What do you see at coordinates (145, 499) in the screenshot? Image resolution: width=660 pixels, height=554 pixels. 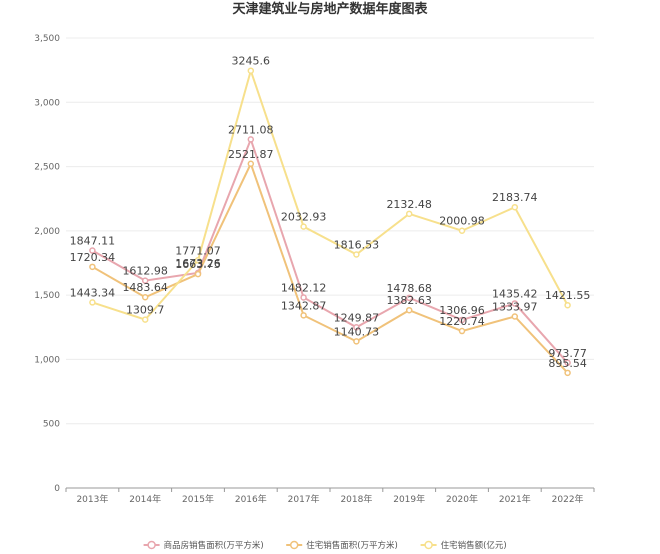 I see `x-tick-label: 2014年` at bounding box center [145, 499].